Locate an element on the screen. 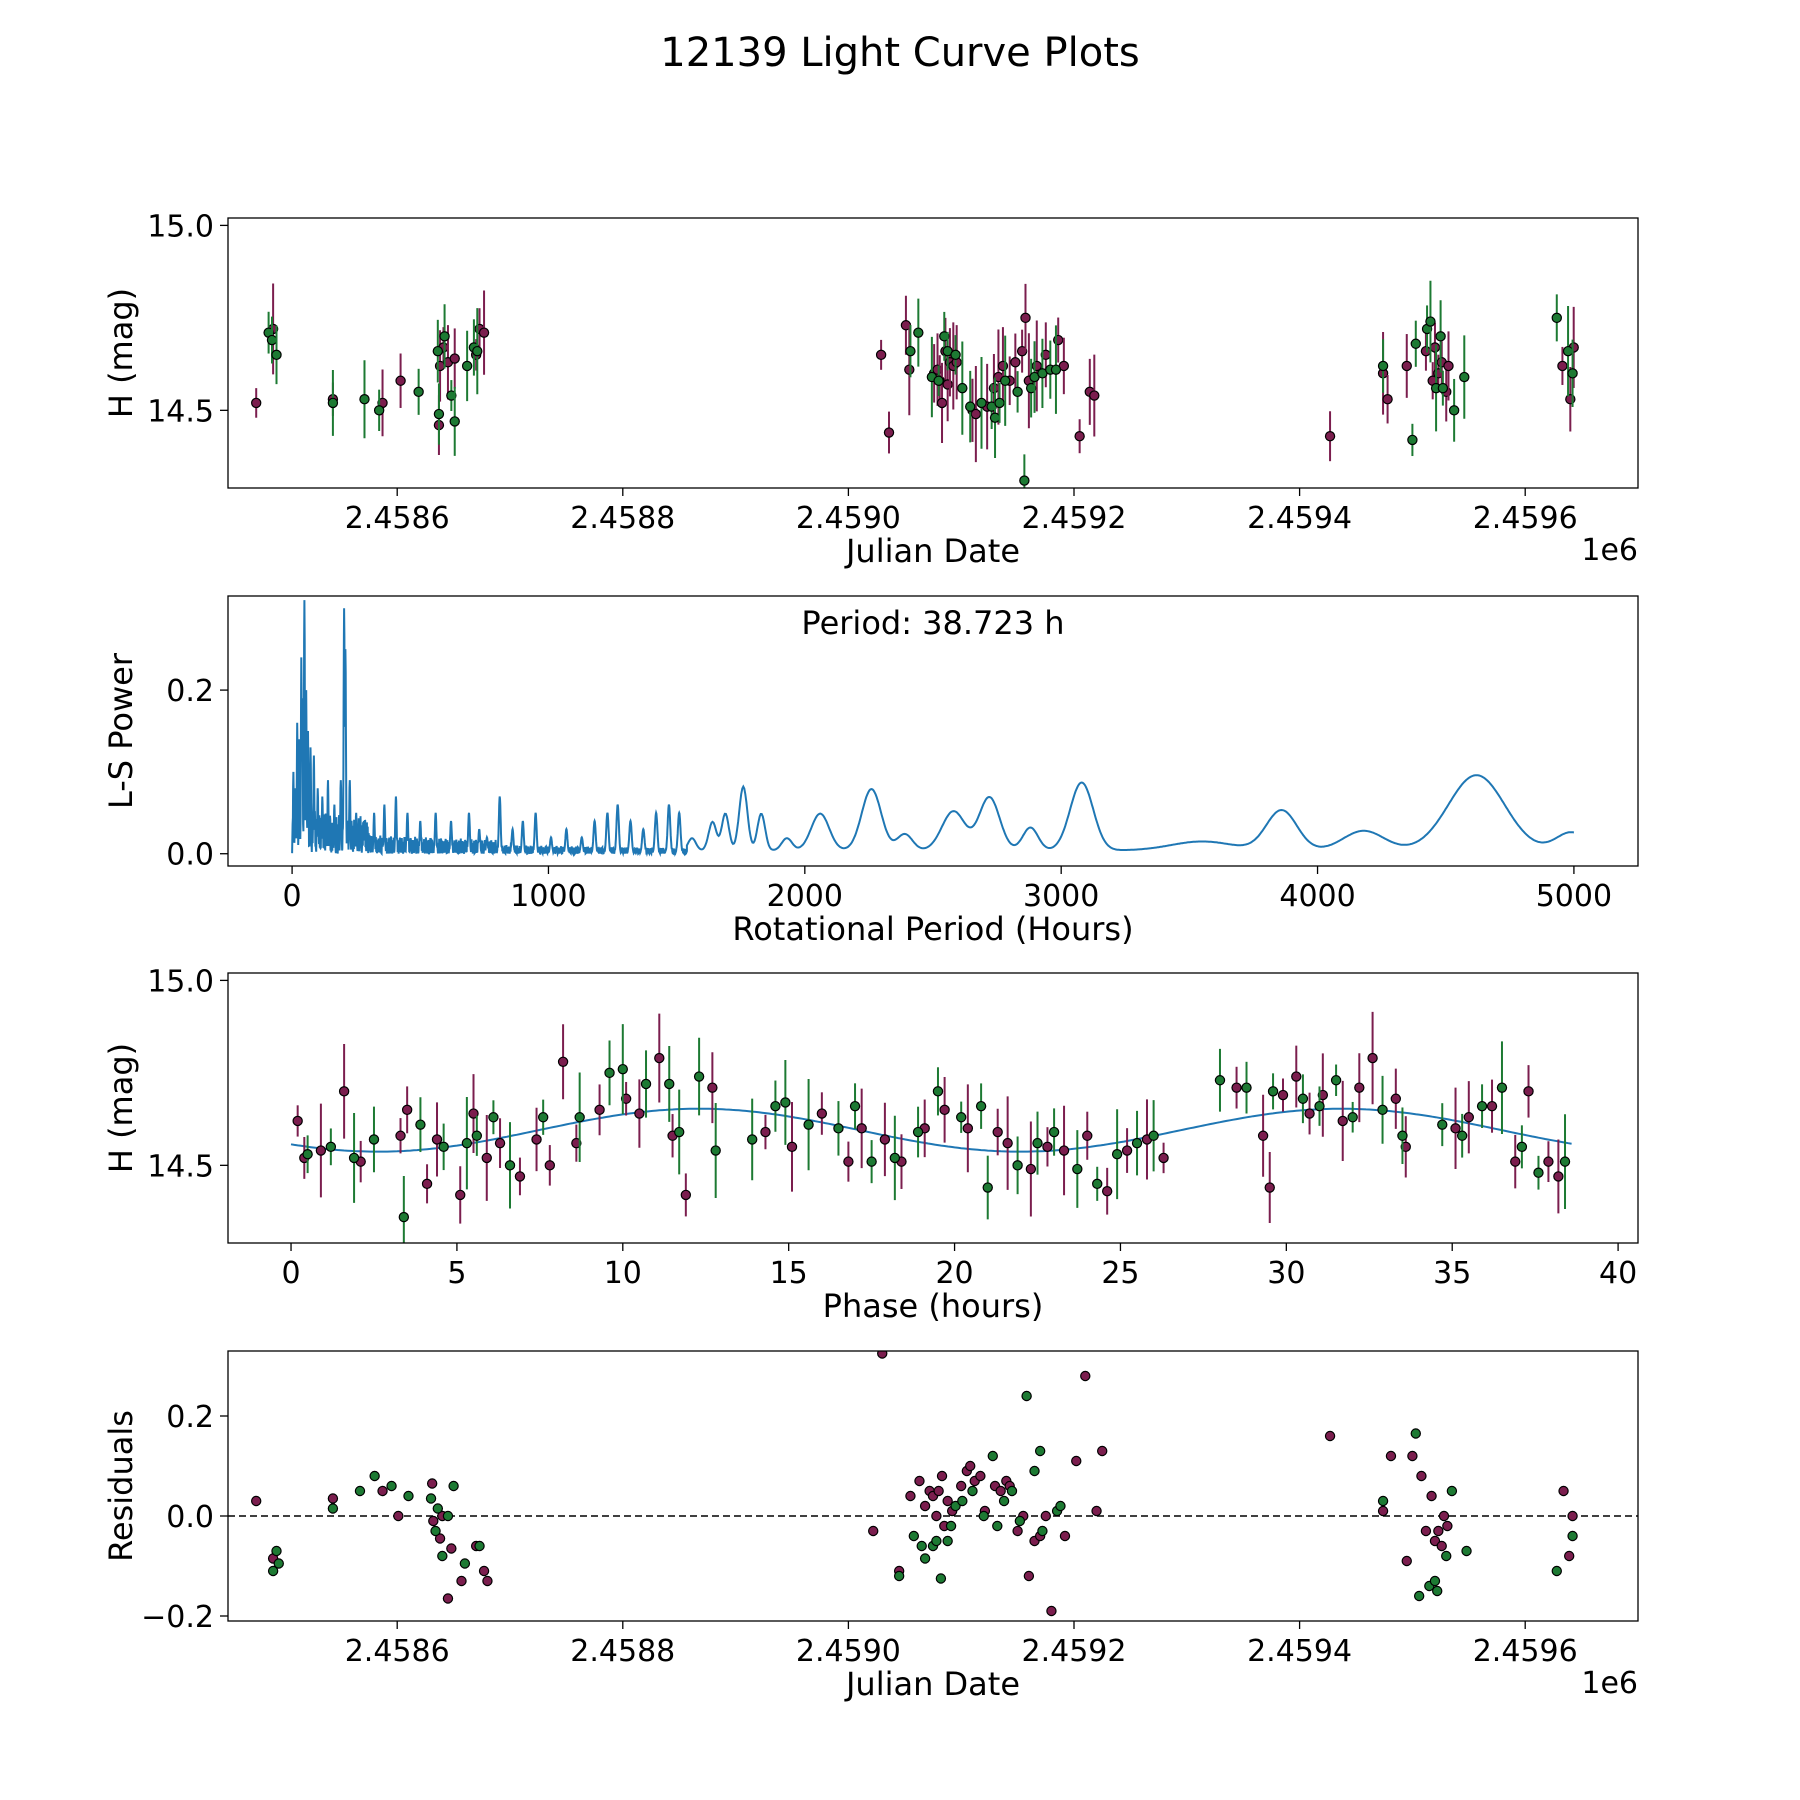 Image resolution: width=1800 pixels, height=1800 pixels. x-axis-label: Julian Date is located at coordinates (932, 551).